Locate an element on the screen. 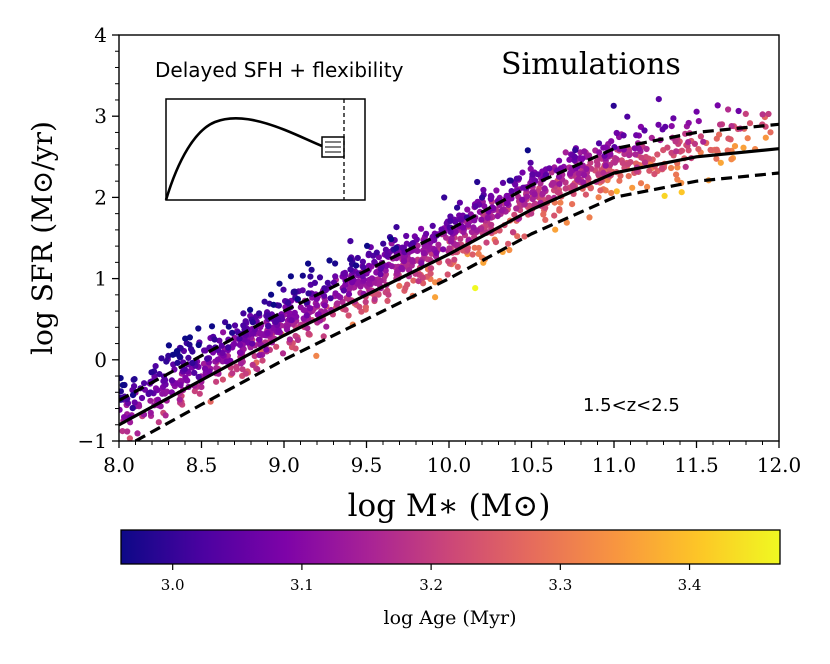 The height and width of the screenshot is (664, 830). y-tick-label: −1 is located at coordinates (92, 441).